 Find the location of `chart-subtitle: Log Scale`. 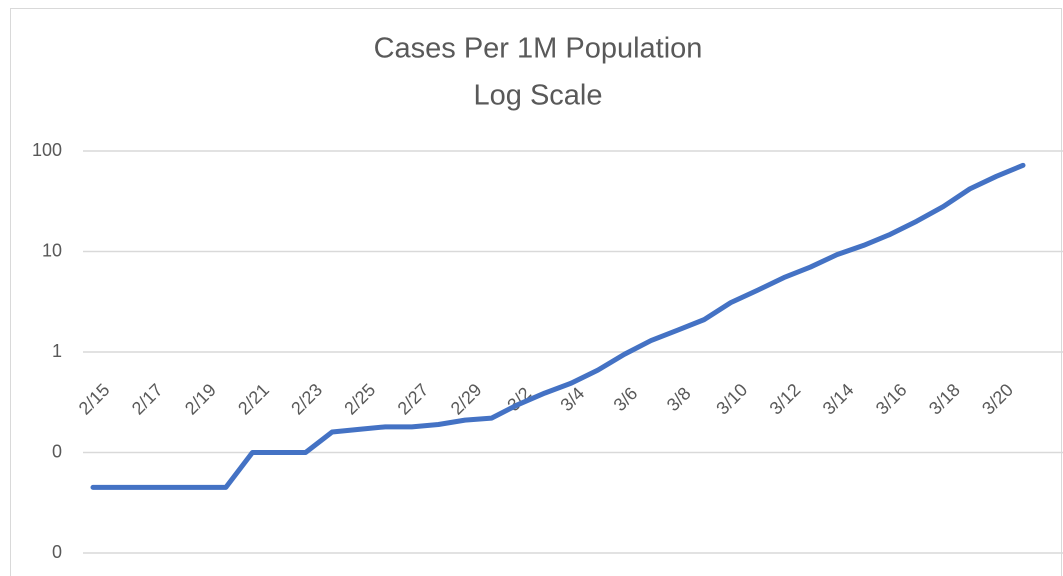

chart-subtitle: Log Scale is located at coordinates (538, 96).